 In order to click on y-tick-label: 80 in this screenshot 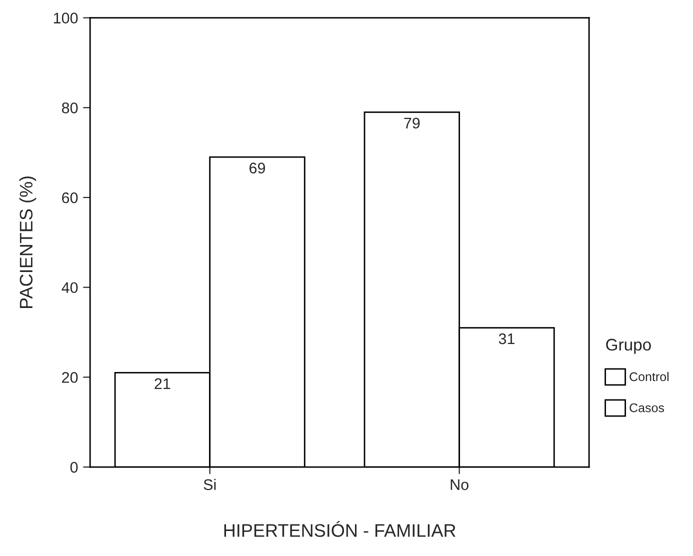, I will do `click(70, 108)`.